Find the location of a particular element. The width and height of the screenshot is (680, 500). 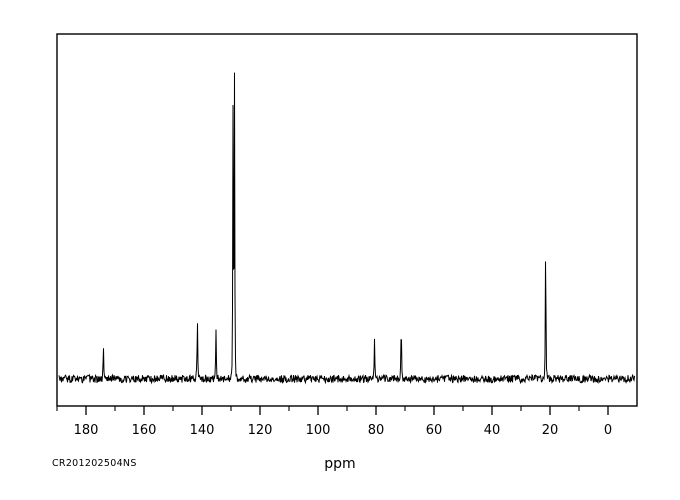

x-axis-title: ppm is located at coordinates (339, 464).